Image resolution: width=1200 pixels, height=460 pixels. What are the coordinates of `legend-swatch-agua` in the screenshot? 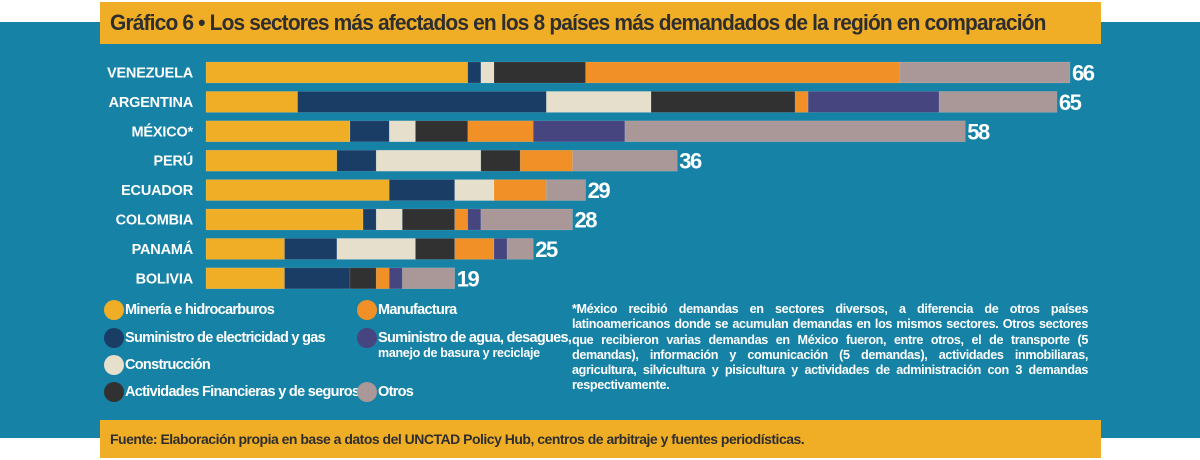 It's located at (367, 338).